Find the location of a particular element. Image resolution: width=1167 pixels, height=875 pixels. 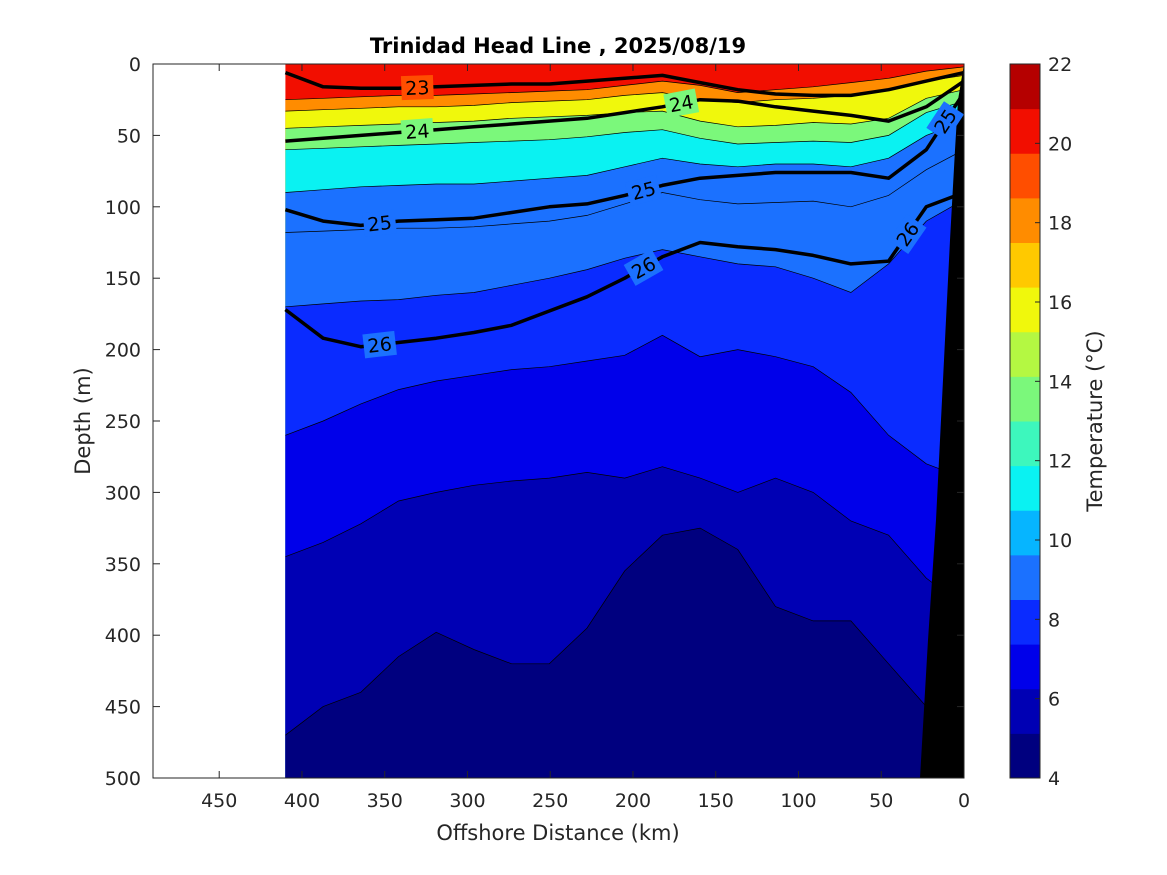

colorbar-tick-label: 12 is located at coordinates (1060, 462).